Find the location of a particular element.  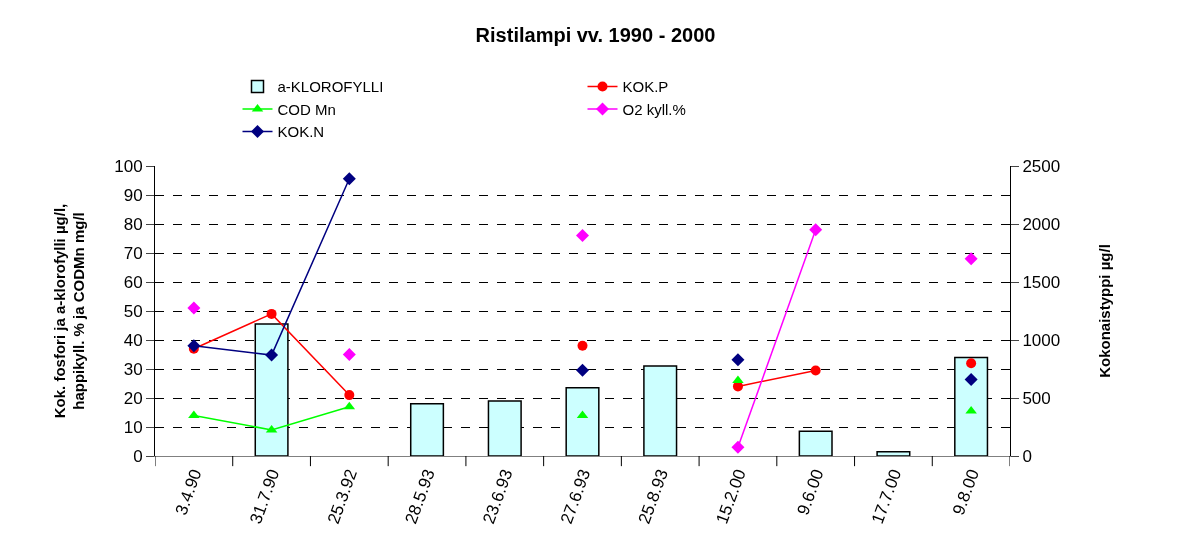

legend-label: O2 kyll.% is located at coordinates (654, 109).